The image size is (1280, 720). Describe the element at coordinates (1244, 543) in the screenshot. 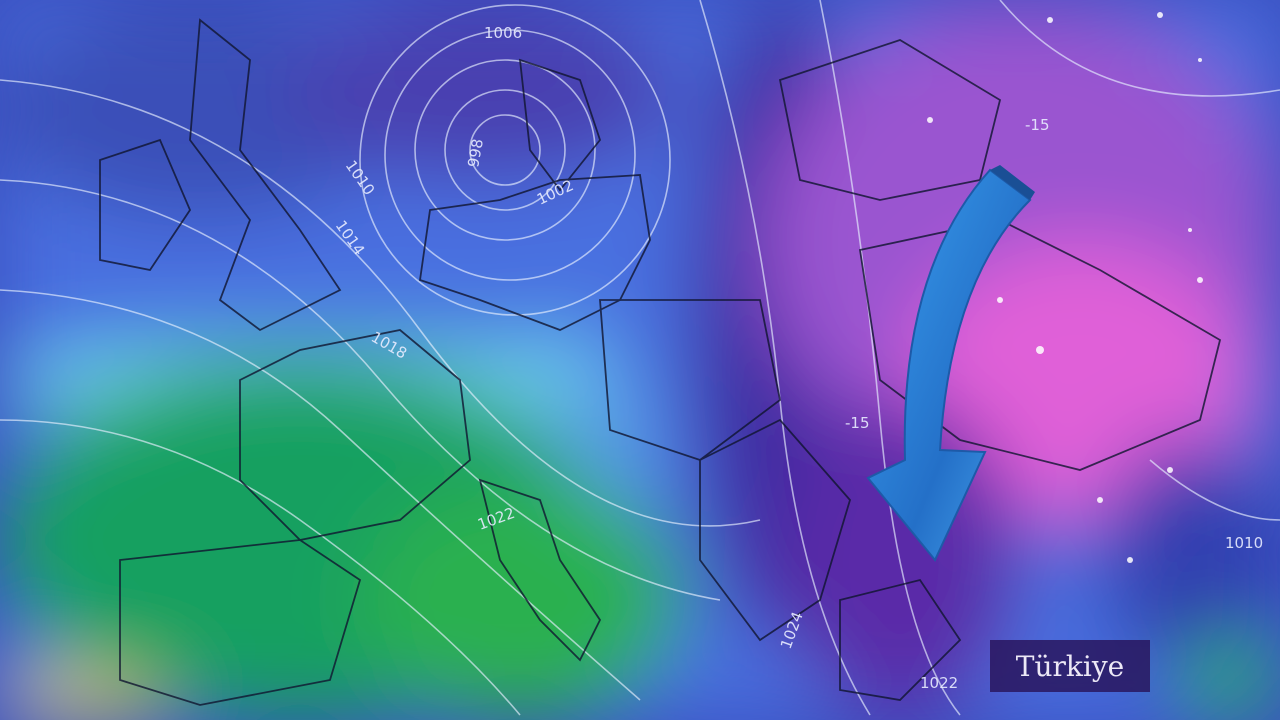

I see `isobar-label: 1010` at that location.